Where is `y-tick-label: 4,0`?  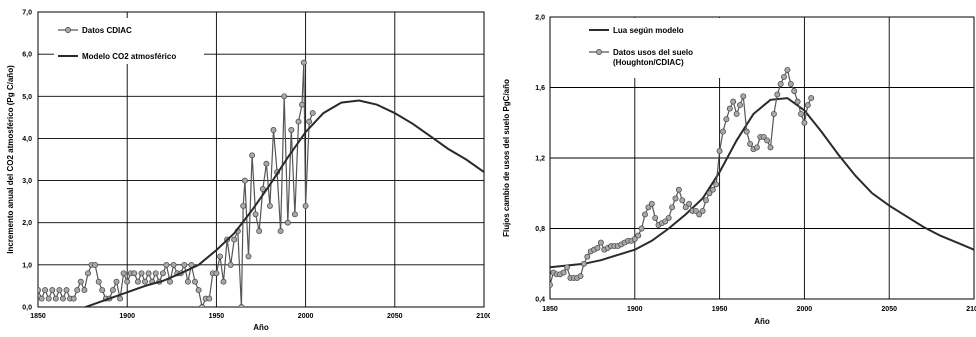
y-tick-label: 4,0 is located at coordinates (27, 139).